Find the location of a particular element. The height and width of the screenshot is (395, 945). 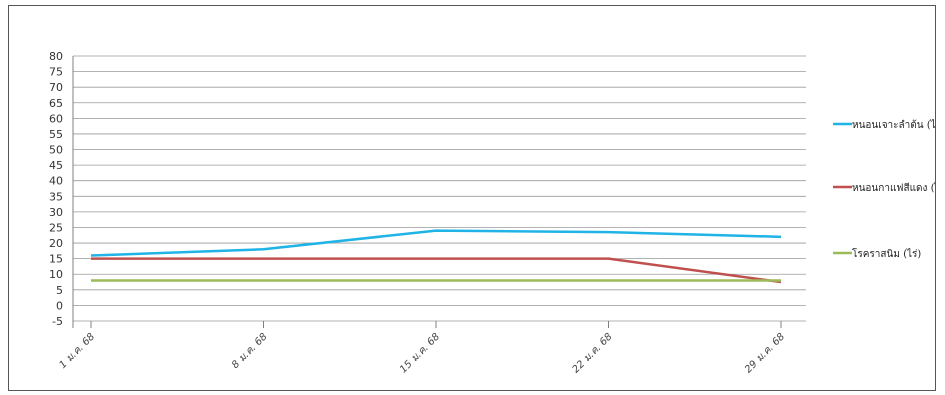

y-tick-label: 55 is located at coordinates (56, 134).